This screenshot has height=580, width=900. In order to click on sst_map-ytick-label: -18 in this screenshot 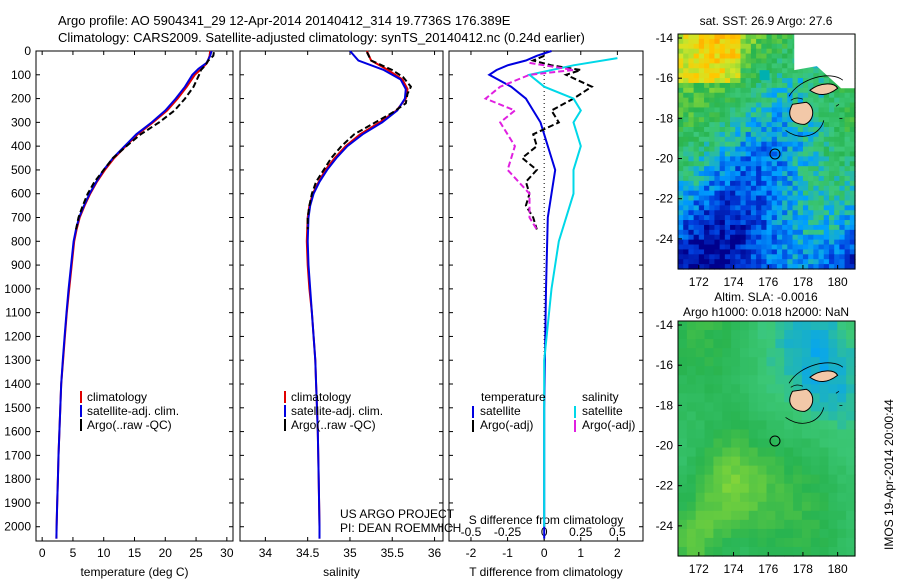, I will do `click(665, 118)`.